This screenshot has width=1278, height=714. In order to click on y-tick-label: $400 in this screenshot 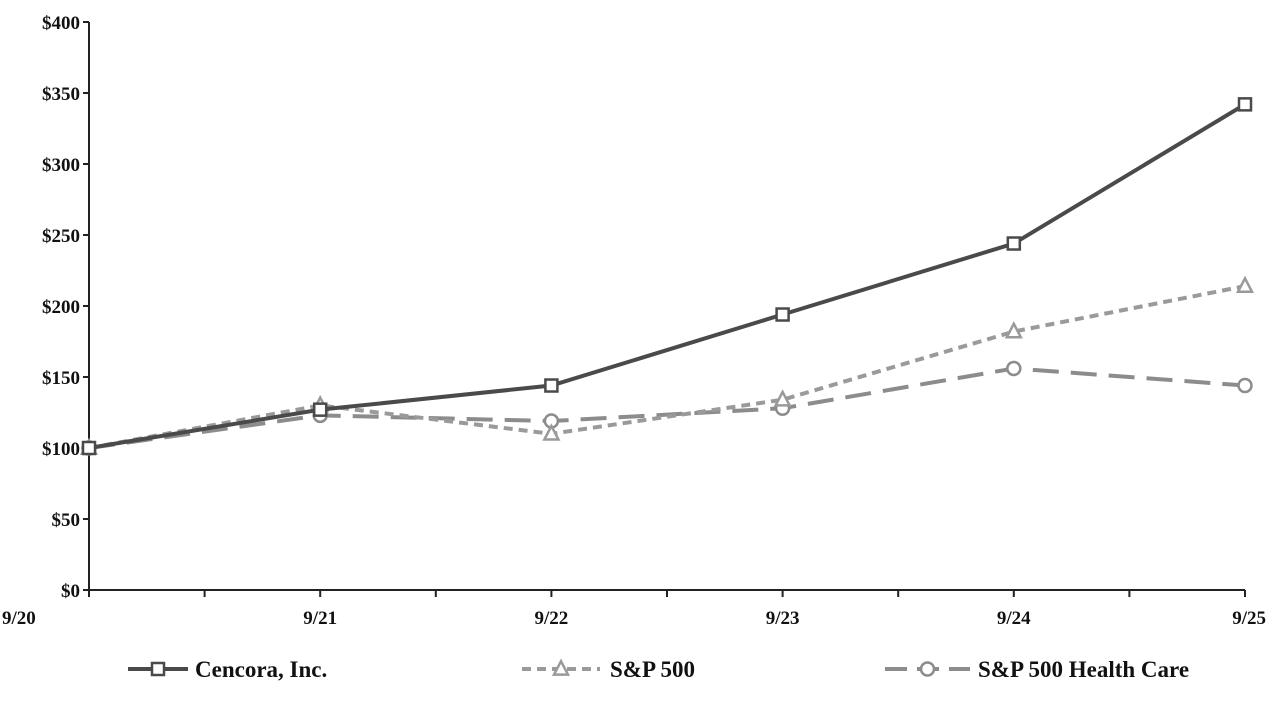, I will do `click(61, 23)`.